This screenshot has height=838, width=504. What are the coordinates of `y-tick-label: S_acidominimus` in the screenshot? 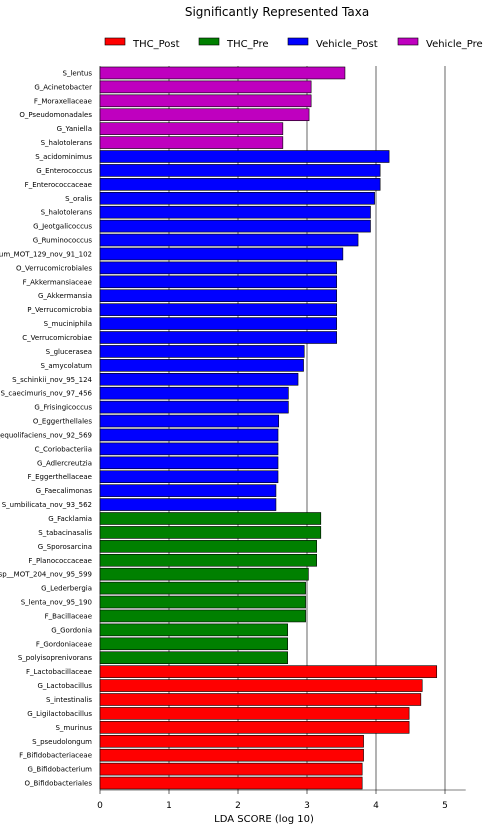 It's located at (63, 157).